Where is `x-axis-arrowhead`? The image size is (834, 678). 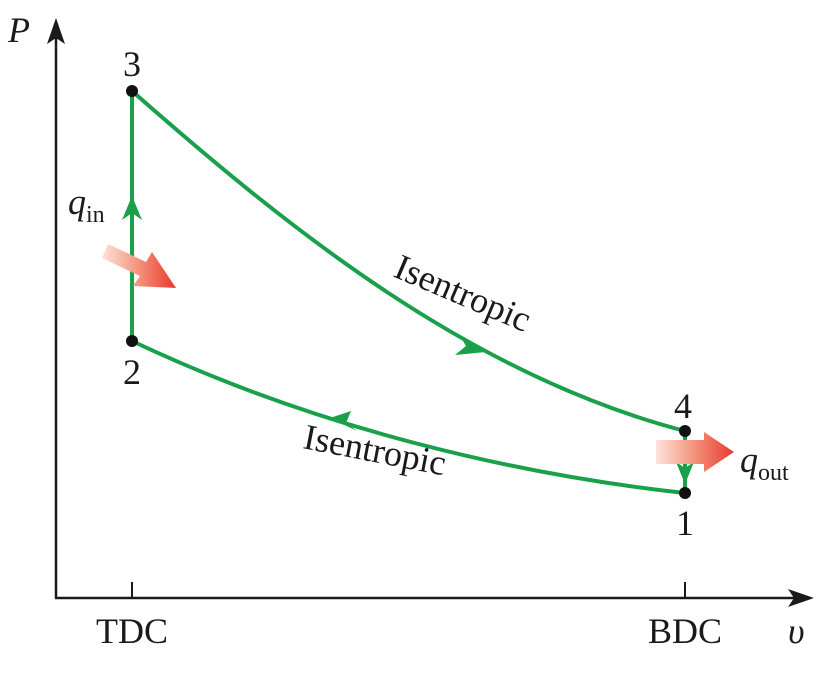
x-axis-arrowhead is located at coordinates (801, 598).